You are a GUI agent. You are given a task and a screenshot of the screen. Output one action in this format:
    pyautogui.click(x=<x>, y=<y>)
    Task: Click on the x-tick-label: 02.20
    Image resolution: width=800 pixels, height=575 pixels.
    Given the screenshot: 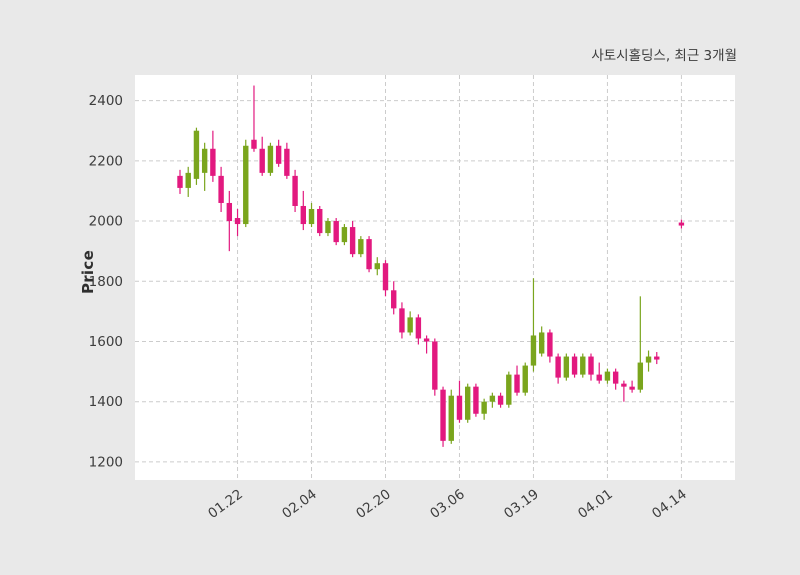 What is the action you would take?
    pyautogui.click(x=373, y=504)
    